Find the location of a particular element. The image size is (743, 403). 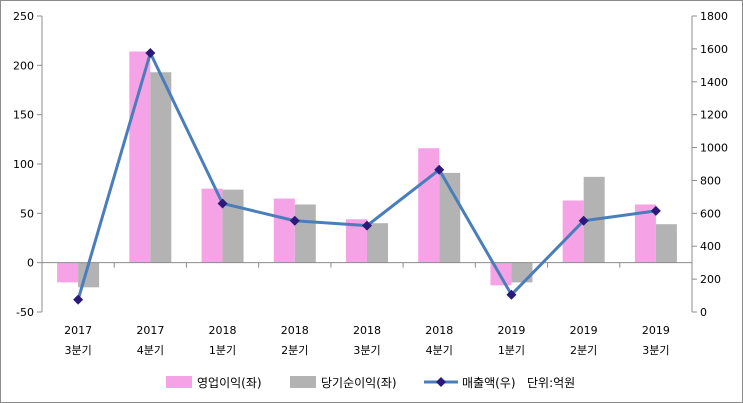

left-tick-label: 150 is located at coordinates (23, 115).